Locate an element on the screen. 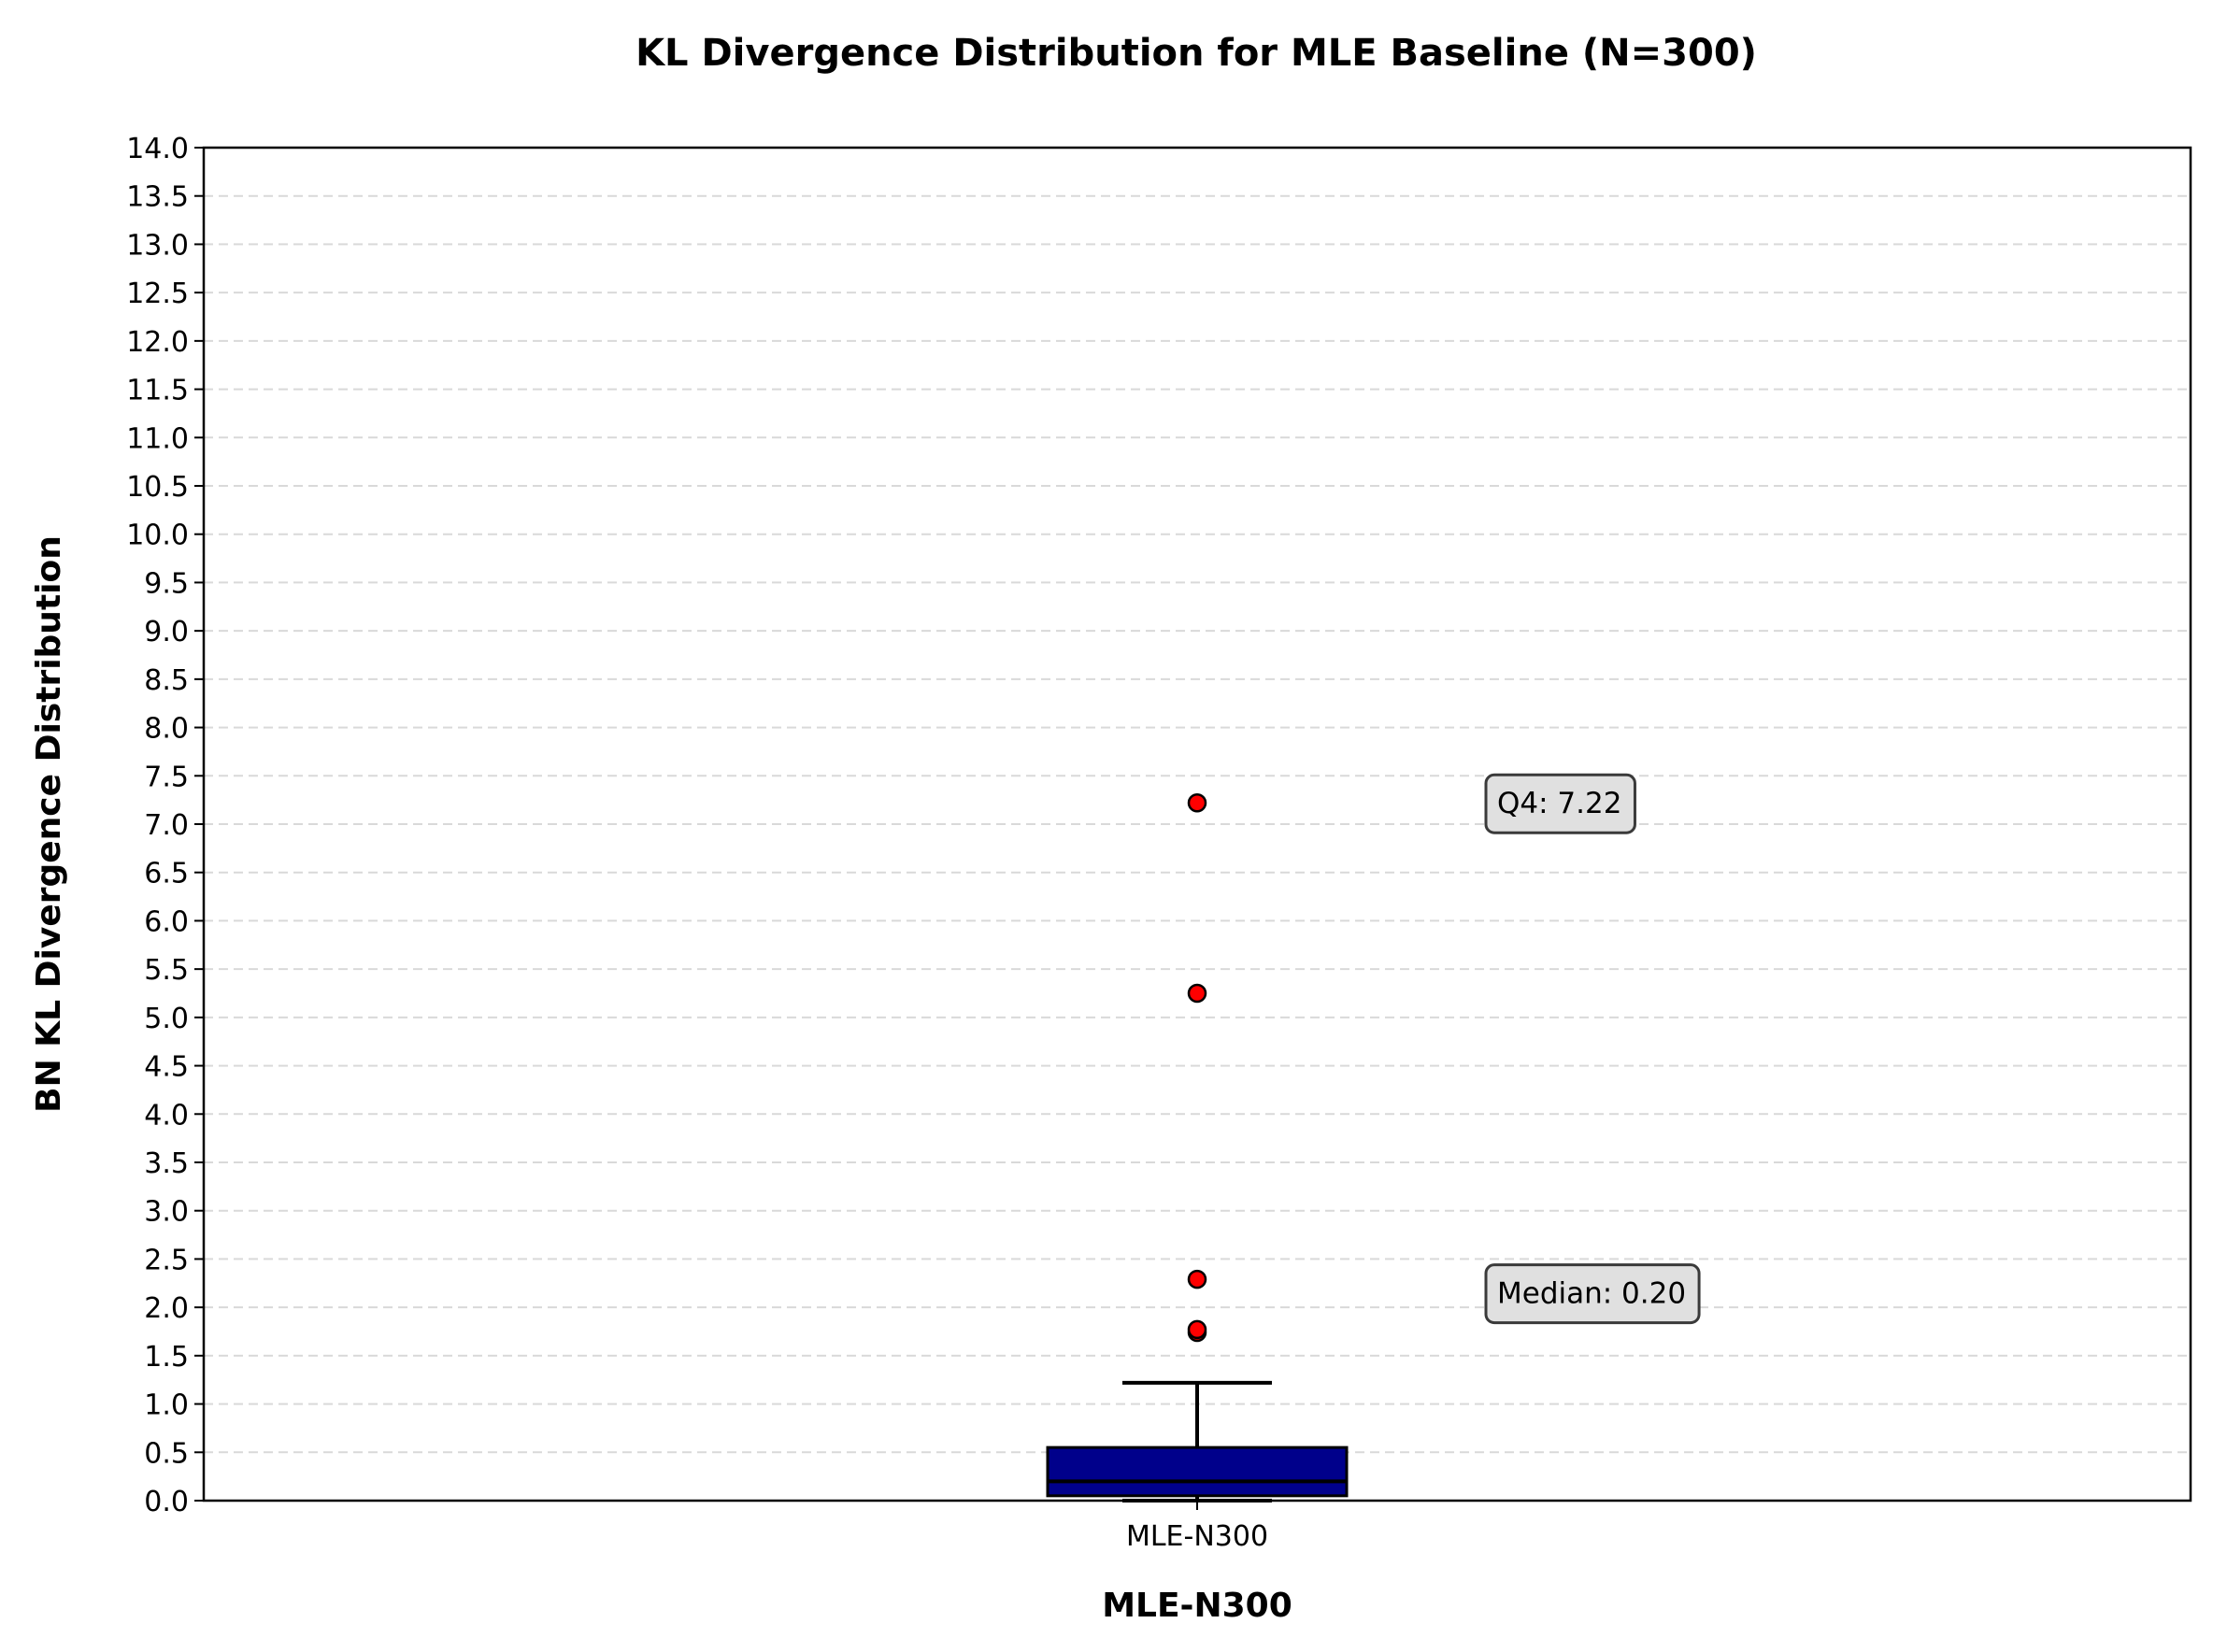  x-axis-label: MLE-N300 is located at coordinates (1197, 1606).